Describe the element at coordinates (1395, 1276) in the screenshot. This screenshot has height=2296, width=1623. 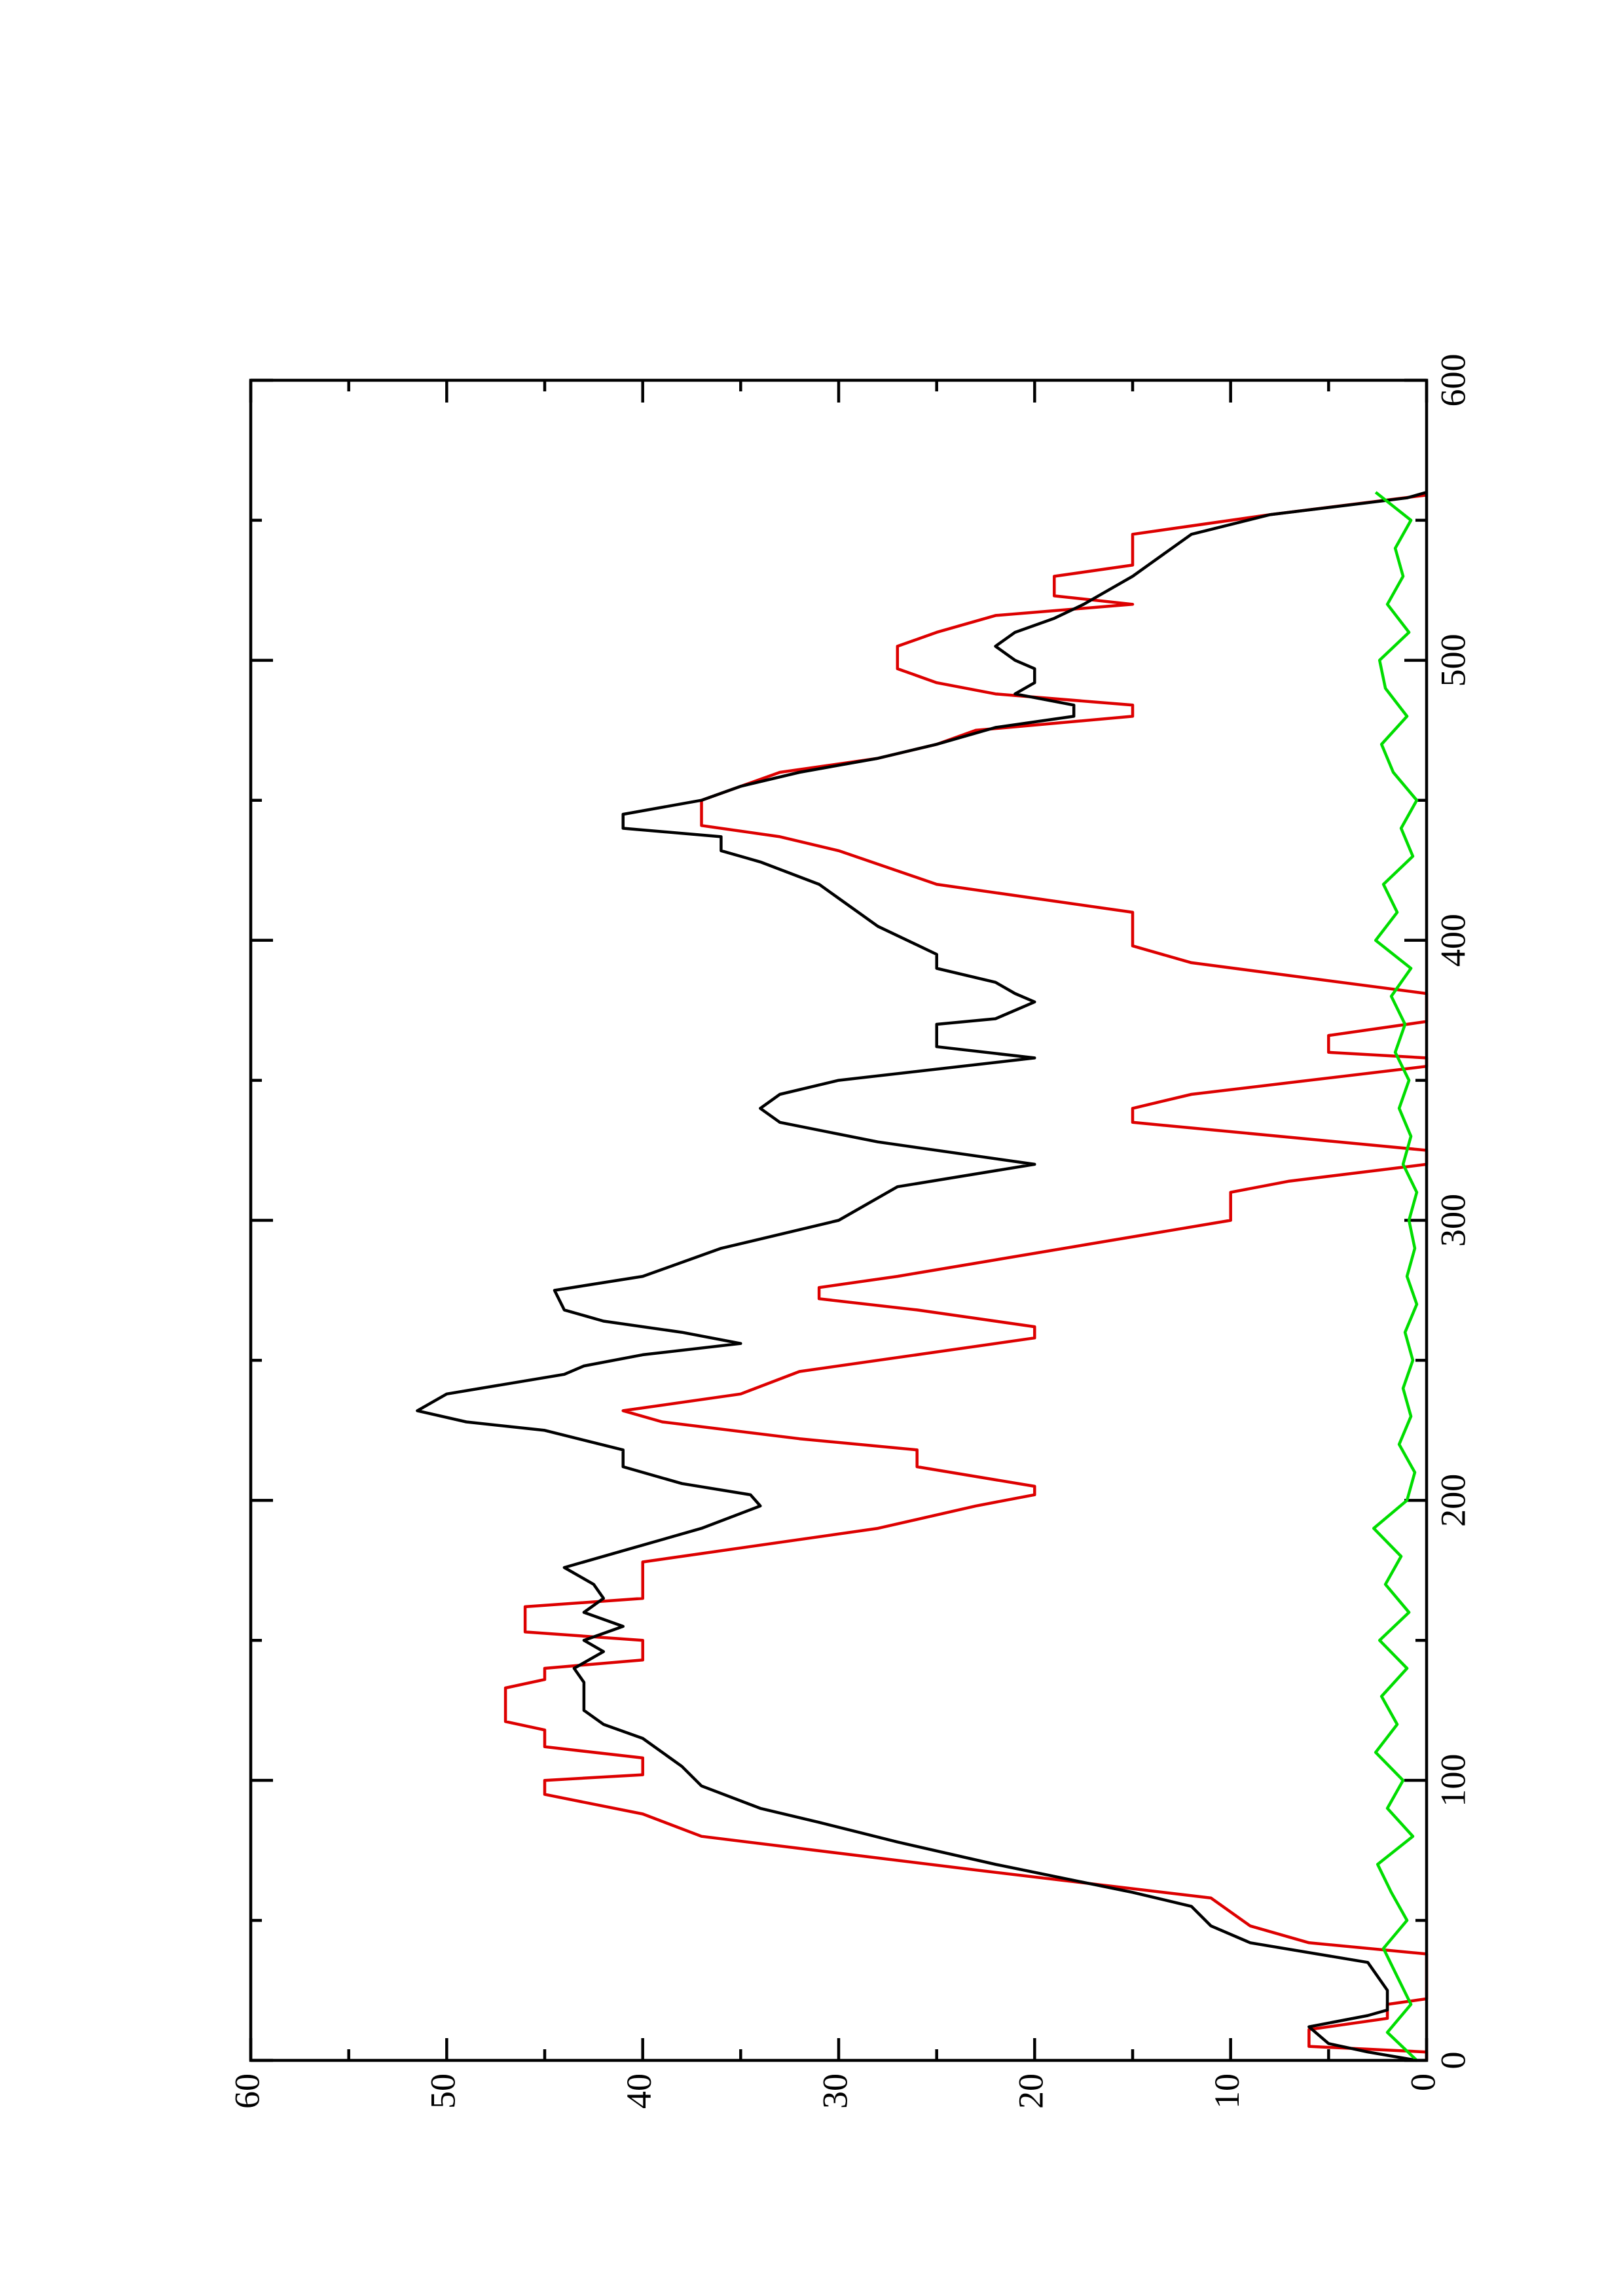
I see `data-line` at that location.